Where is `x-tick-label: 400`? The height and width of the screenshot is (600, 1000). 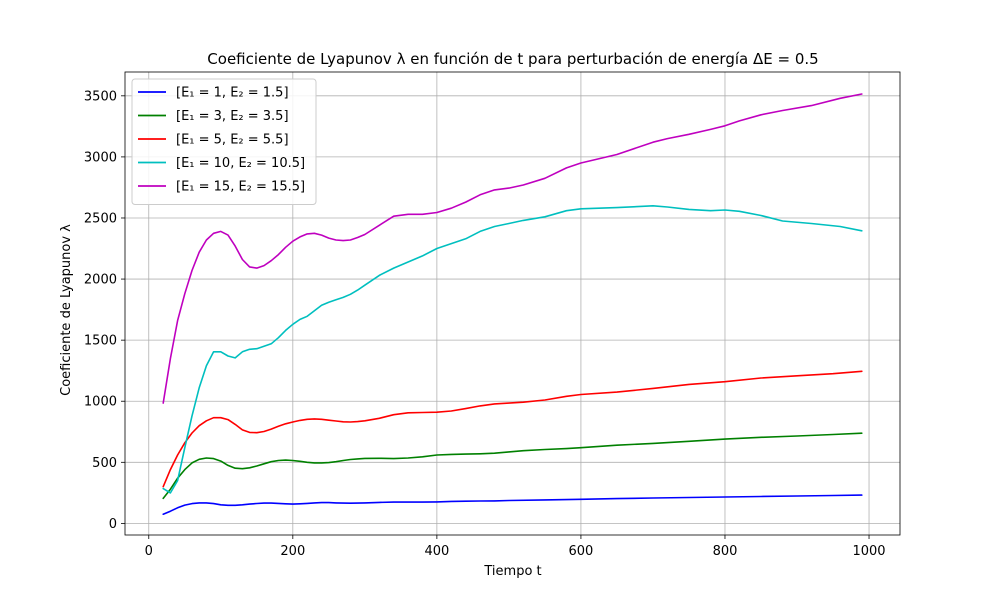
x-tick-label: 400 is located at coordinates (436, 551).